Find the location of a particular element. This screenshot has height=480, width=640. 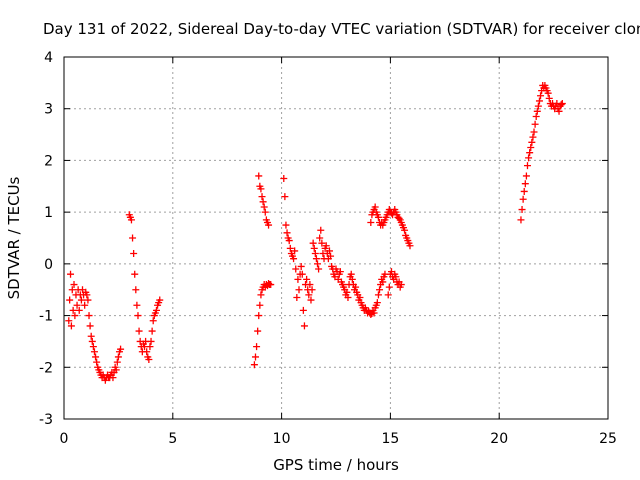

y-tick-labels: -3 -2 -1 0 1 2 3 4 is located at coordinates (46, 239).